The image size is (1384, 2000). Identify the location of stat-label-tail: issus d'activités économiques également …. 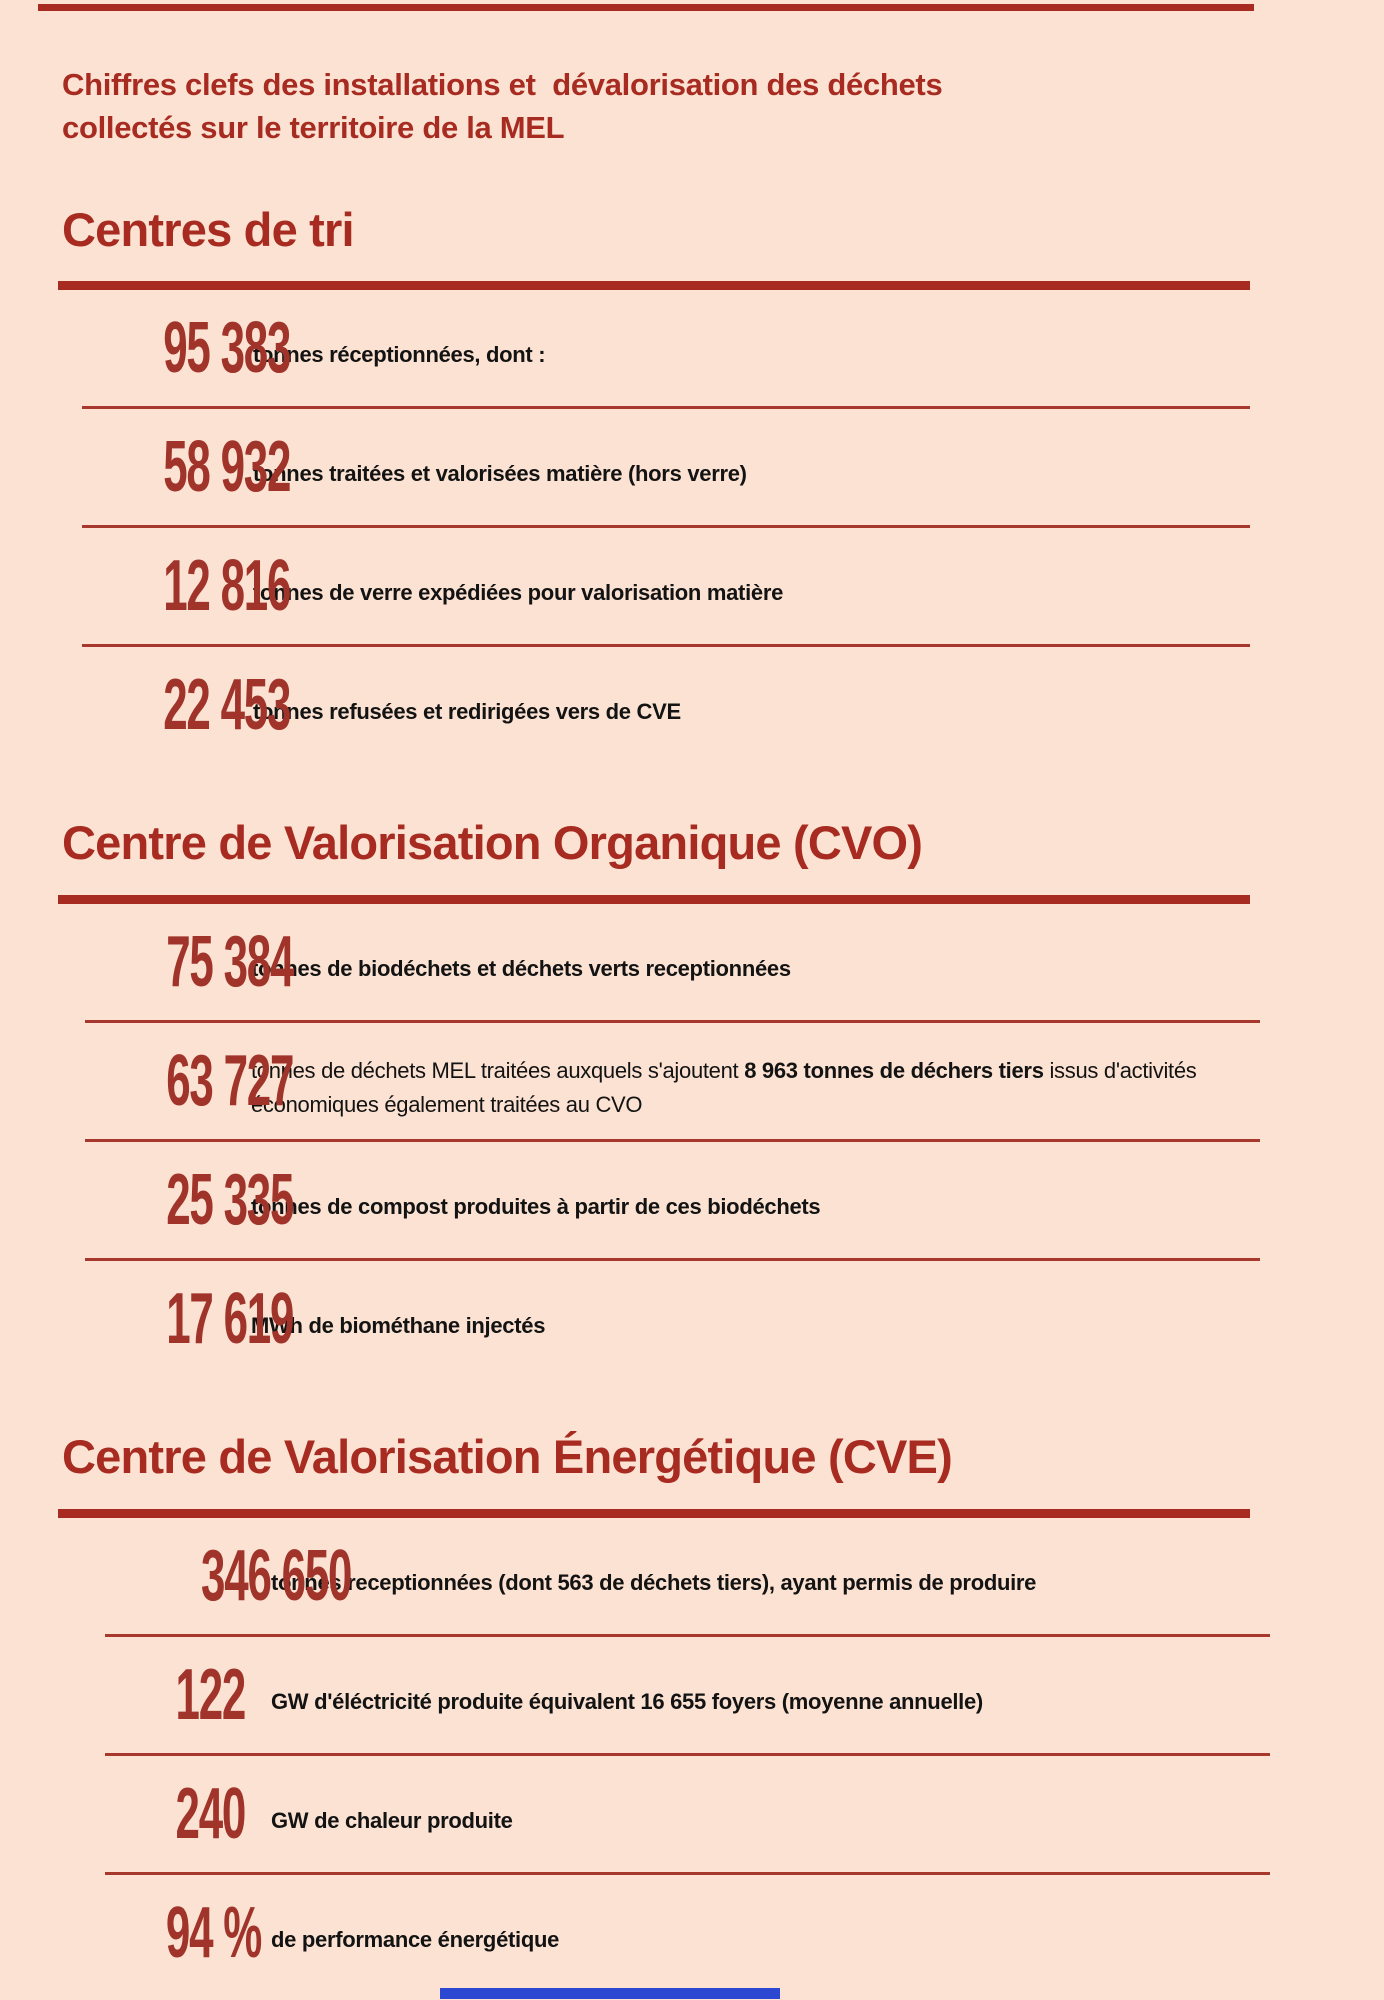
(724, 1087).